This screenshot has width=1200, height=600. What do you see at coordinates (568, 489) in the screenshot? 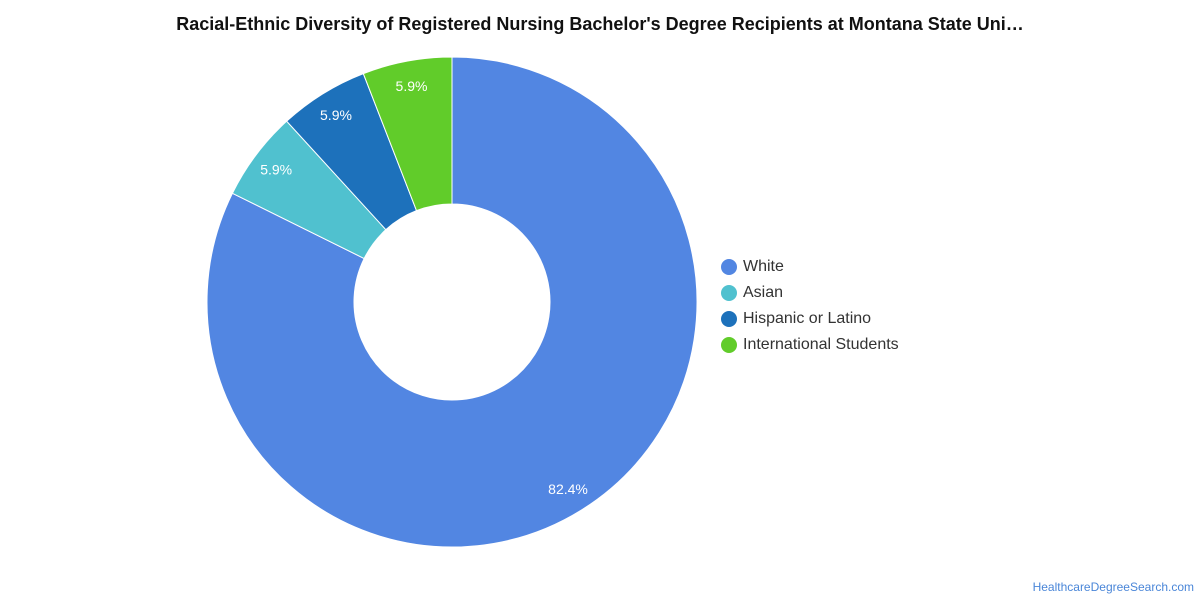
I see `slice-label-white: 82.4%` at bounding box center [568, 489].